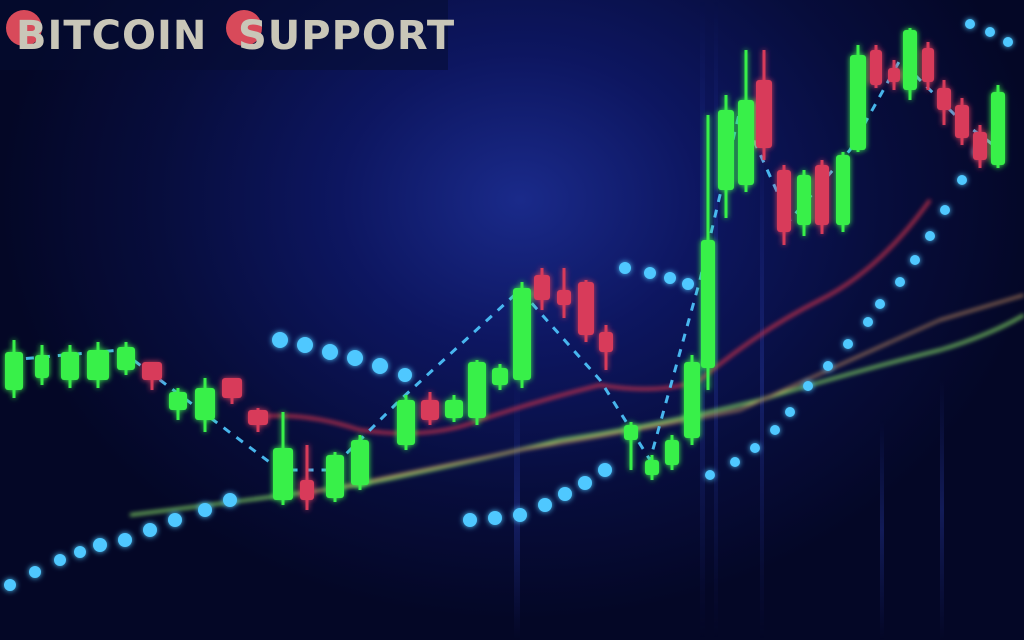  What do you see at coordinates (112, 36) in the screenshot?
I see `logo-word-bitcoin: BITCOIN` at bounding box center [112, 36].